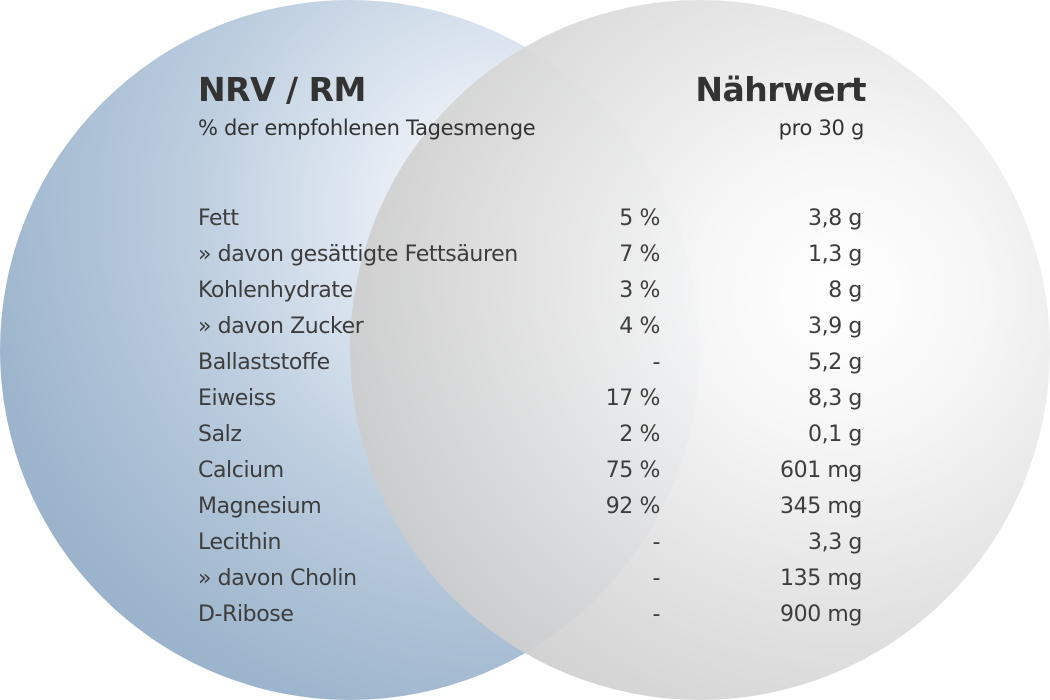 This screenshot has height=700, width=1050. What do you see at coordinates (633, 398) in the screenshot?
I see `nrv-percent: 17 %` at bounding box center [633, 398].